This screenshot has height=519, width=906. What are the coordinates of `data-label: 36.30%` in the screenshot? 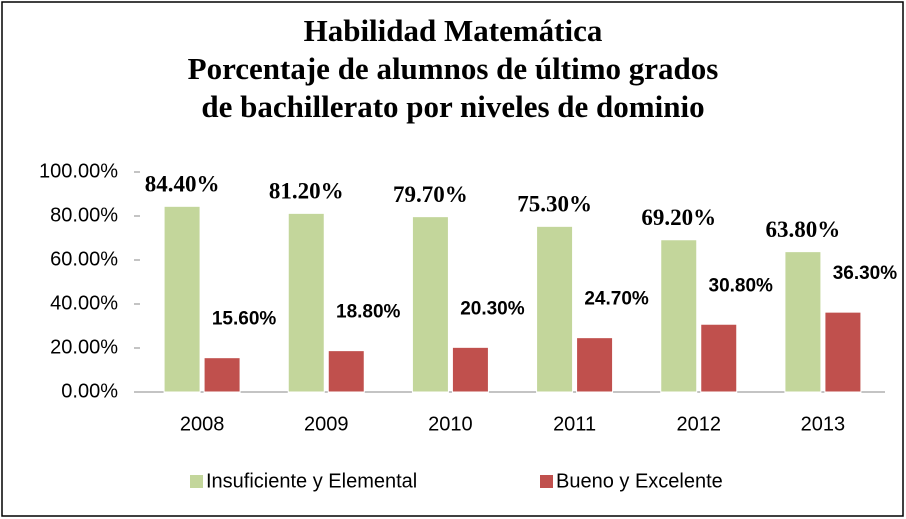 It's located at (865, 273).